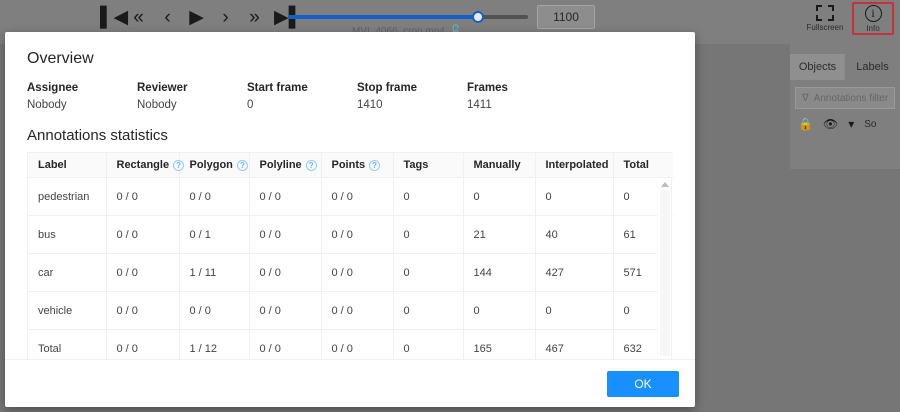  What do you see at coordinates (67, 234) in the screenshot?
I see `table-cell-label: bus` at bounding box center [67, 234].